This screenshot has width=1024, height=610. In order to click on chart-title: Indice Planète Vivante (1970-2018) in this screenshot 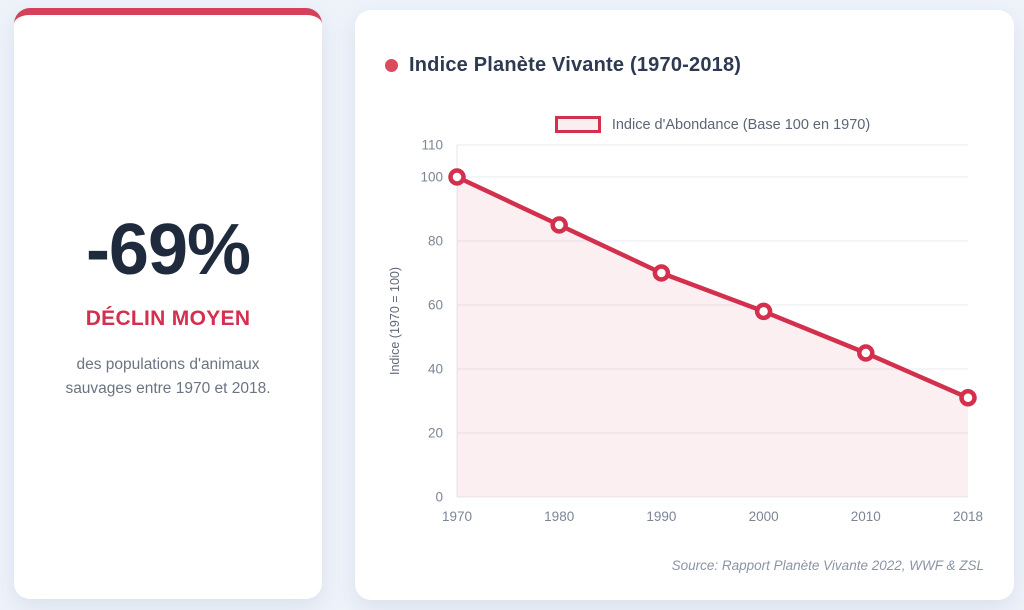, I will do `click(575, 65)`.